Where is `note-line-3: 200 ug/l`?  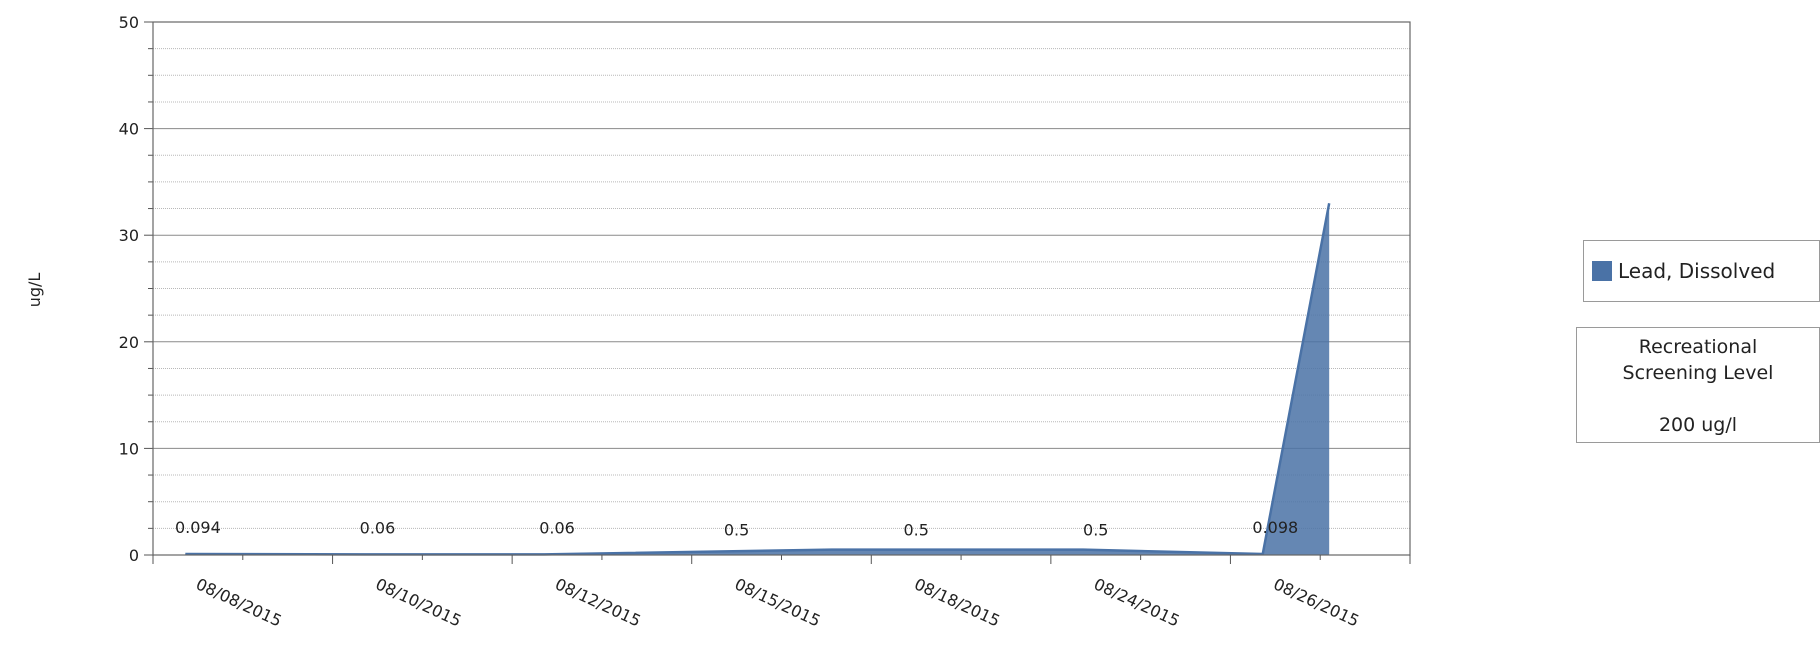 note-line-3: 200 ug/l is located at coordinates (1698, 425).